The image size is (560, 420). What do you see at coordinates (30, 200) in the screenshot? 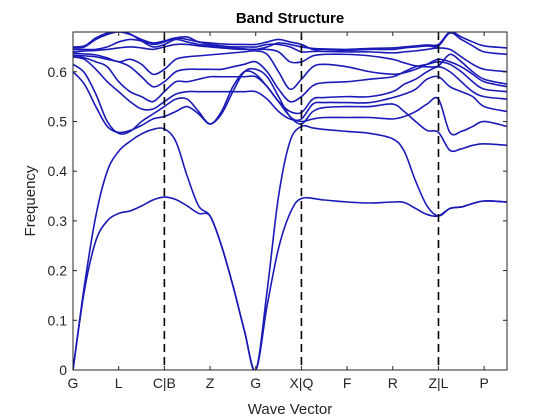
I see `y-axis-label: Frequency` at bounding box center [30, 200].